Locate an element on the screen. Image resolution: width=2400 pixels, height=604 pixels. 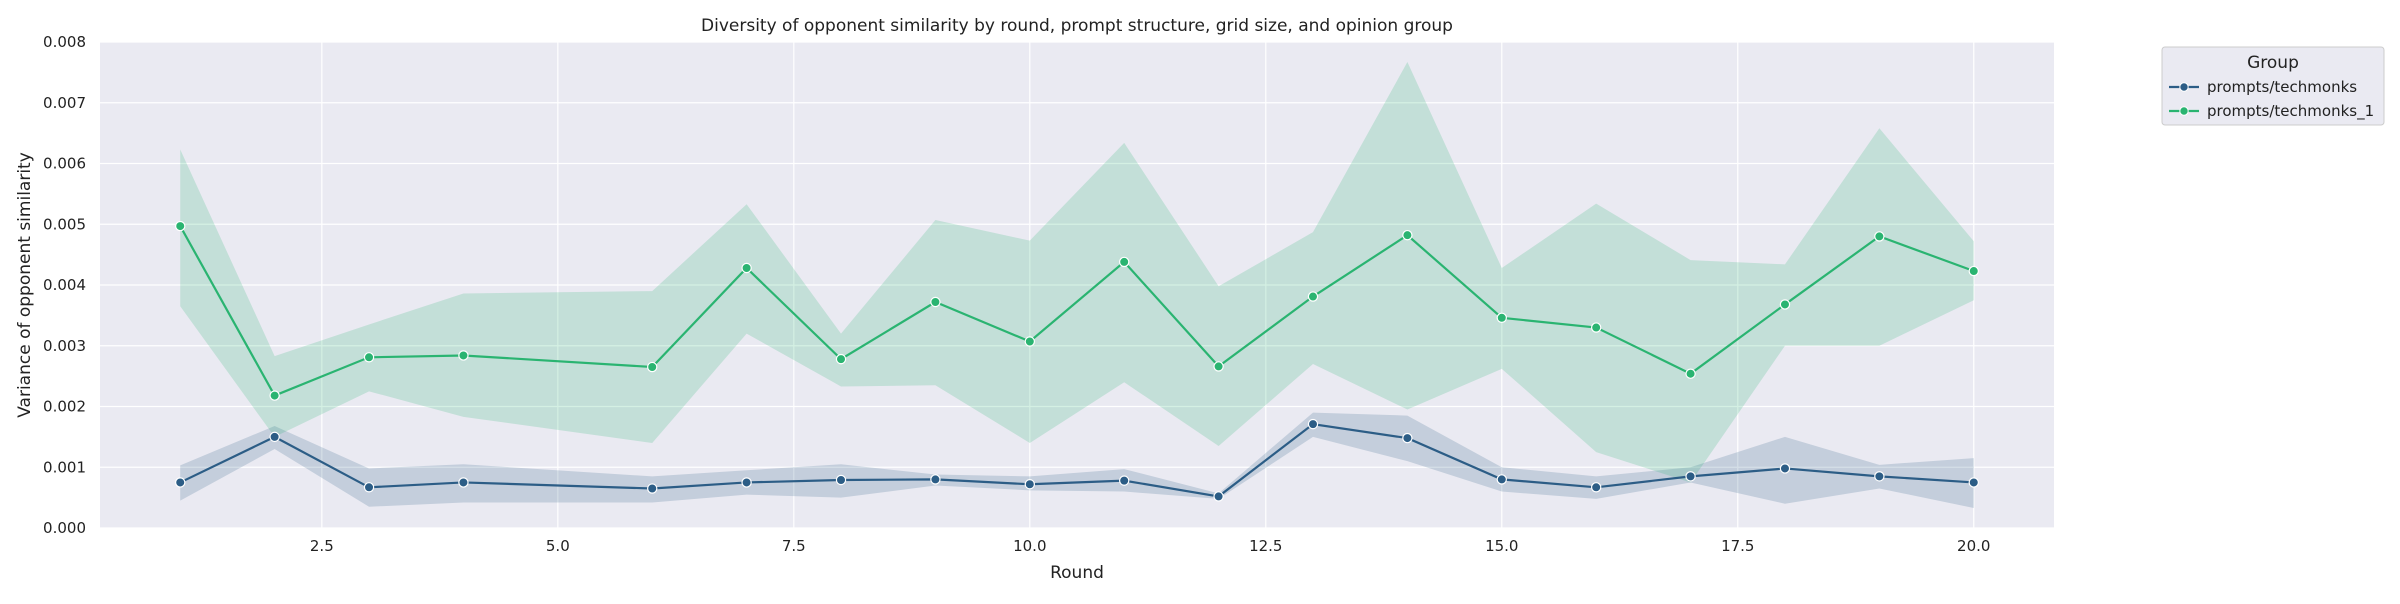
y-tick-label: 0.003 is located at coordinates (64, 346).